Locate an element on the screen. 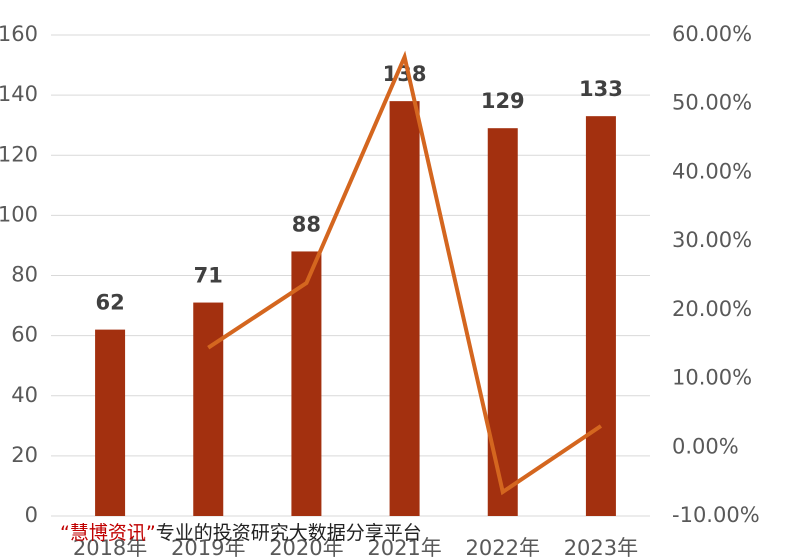 The height and width of the screenshot is (559, 800). y2-tick-label: 60.00% is located at coordinates (712, 34).